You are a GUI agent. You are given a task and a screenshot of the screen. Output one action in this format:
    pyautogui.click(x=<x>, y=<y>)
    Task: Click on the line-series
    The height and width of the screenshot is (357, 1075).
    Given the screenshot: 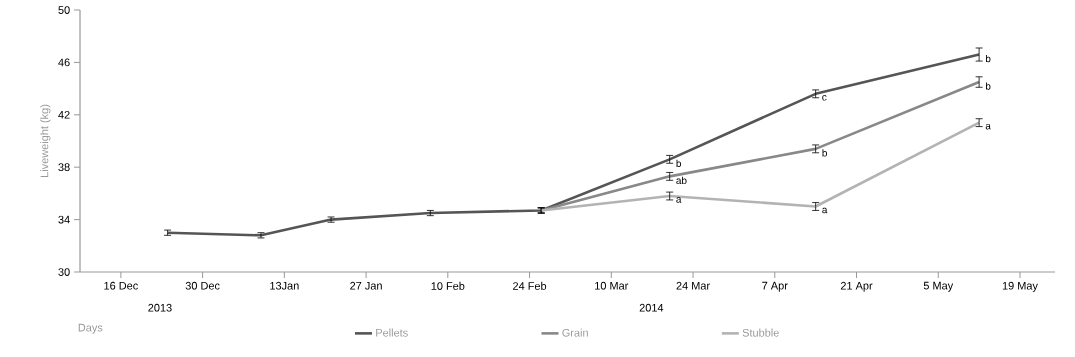 What is the action you would take?
    pyautogui.click(x=760, y=166)
    